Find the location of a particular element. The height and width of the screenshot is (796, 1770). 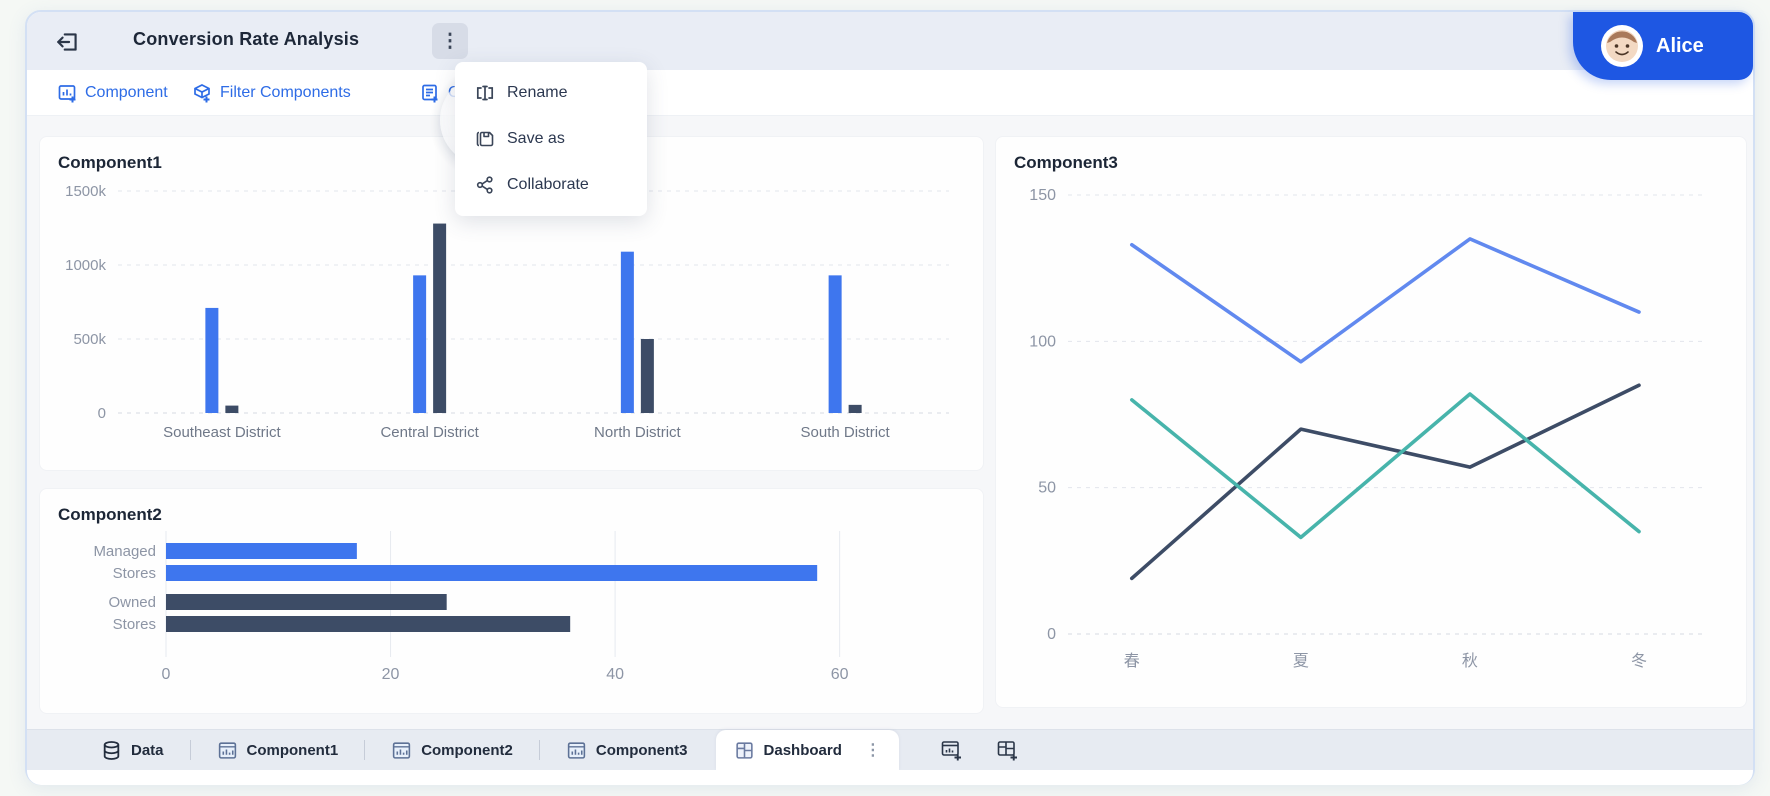

add-chart-icon is located at coordinates (951, 751).